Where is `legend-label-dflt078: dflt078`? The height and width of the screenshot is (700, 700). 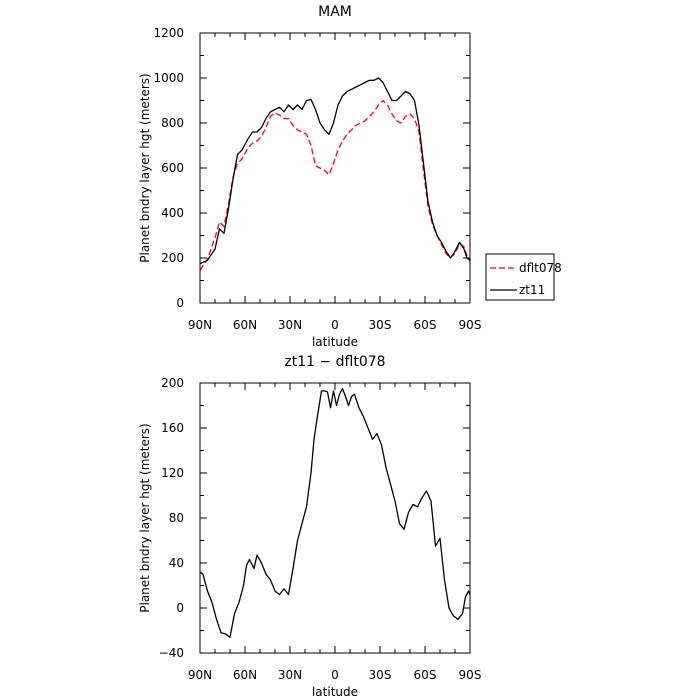
legend-label-dflt078: dflt078 is located at coordinates (540, 268).